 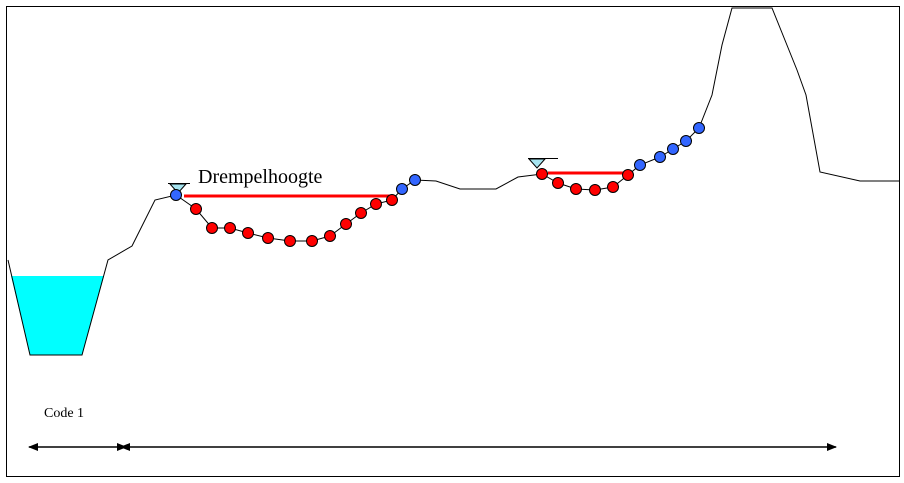 I want to click on water-level-marker-left, so click(x=179, y=188).